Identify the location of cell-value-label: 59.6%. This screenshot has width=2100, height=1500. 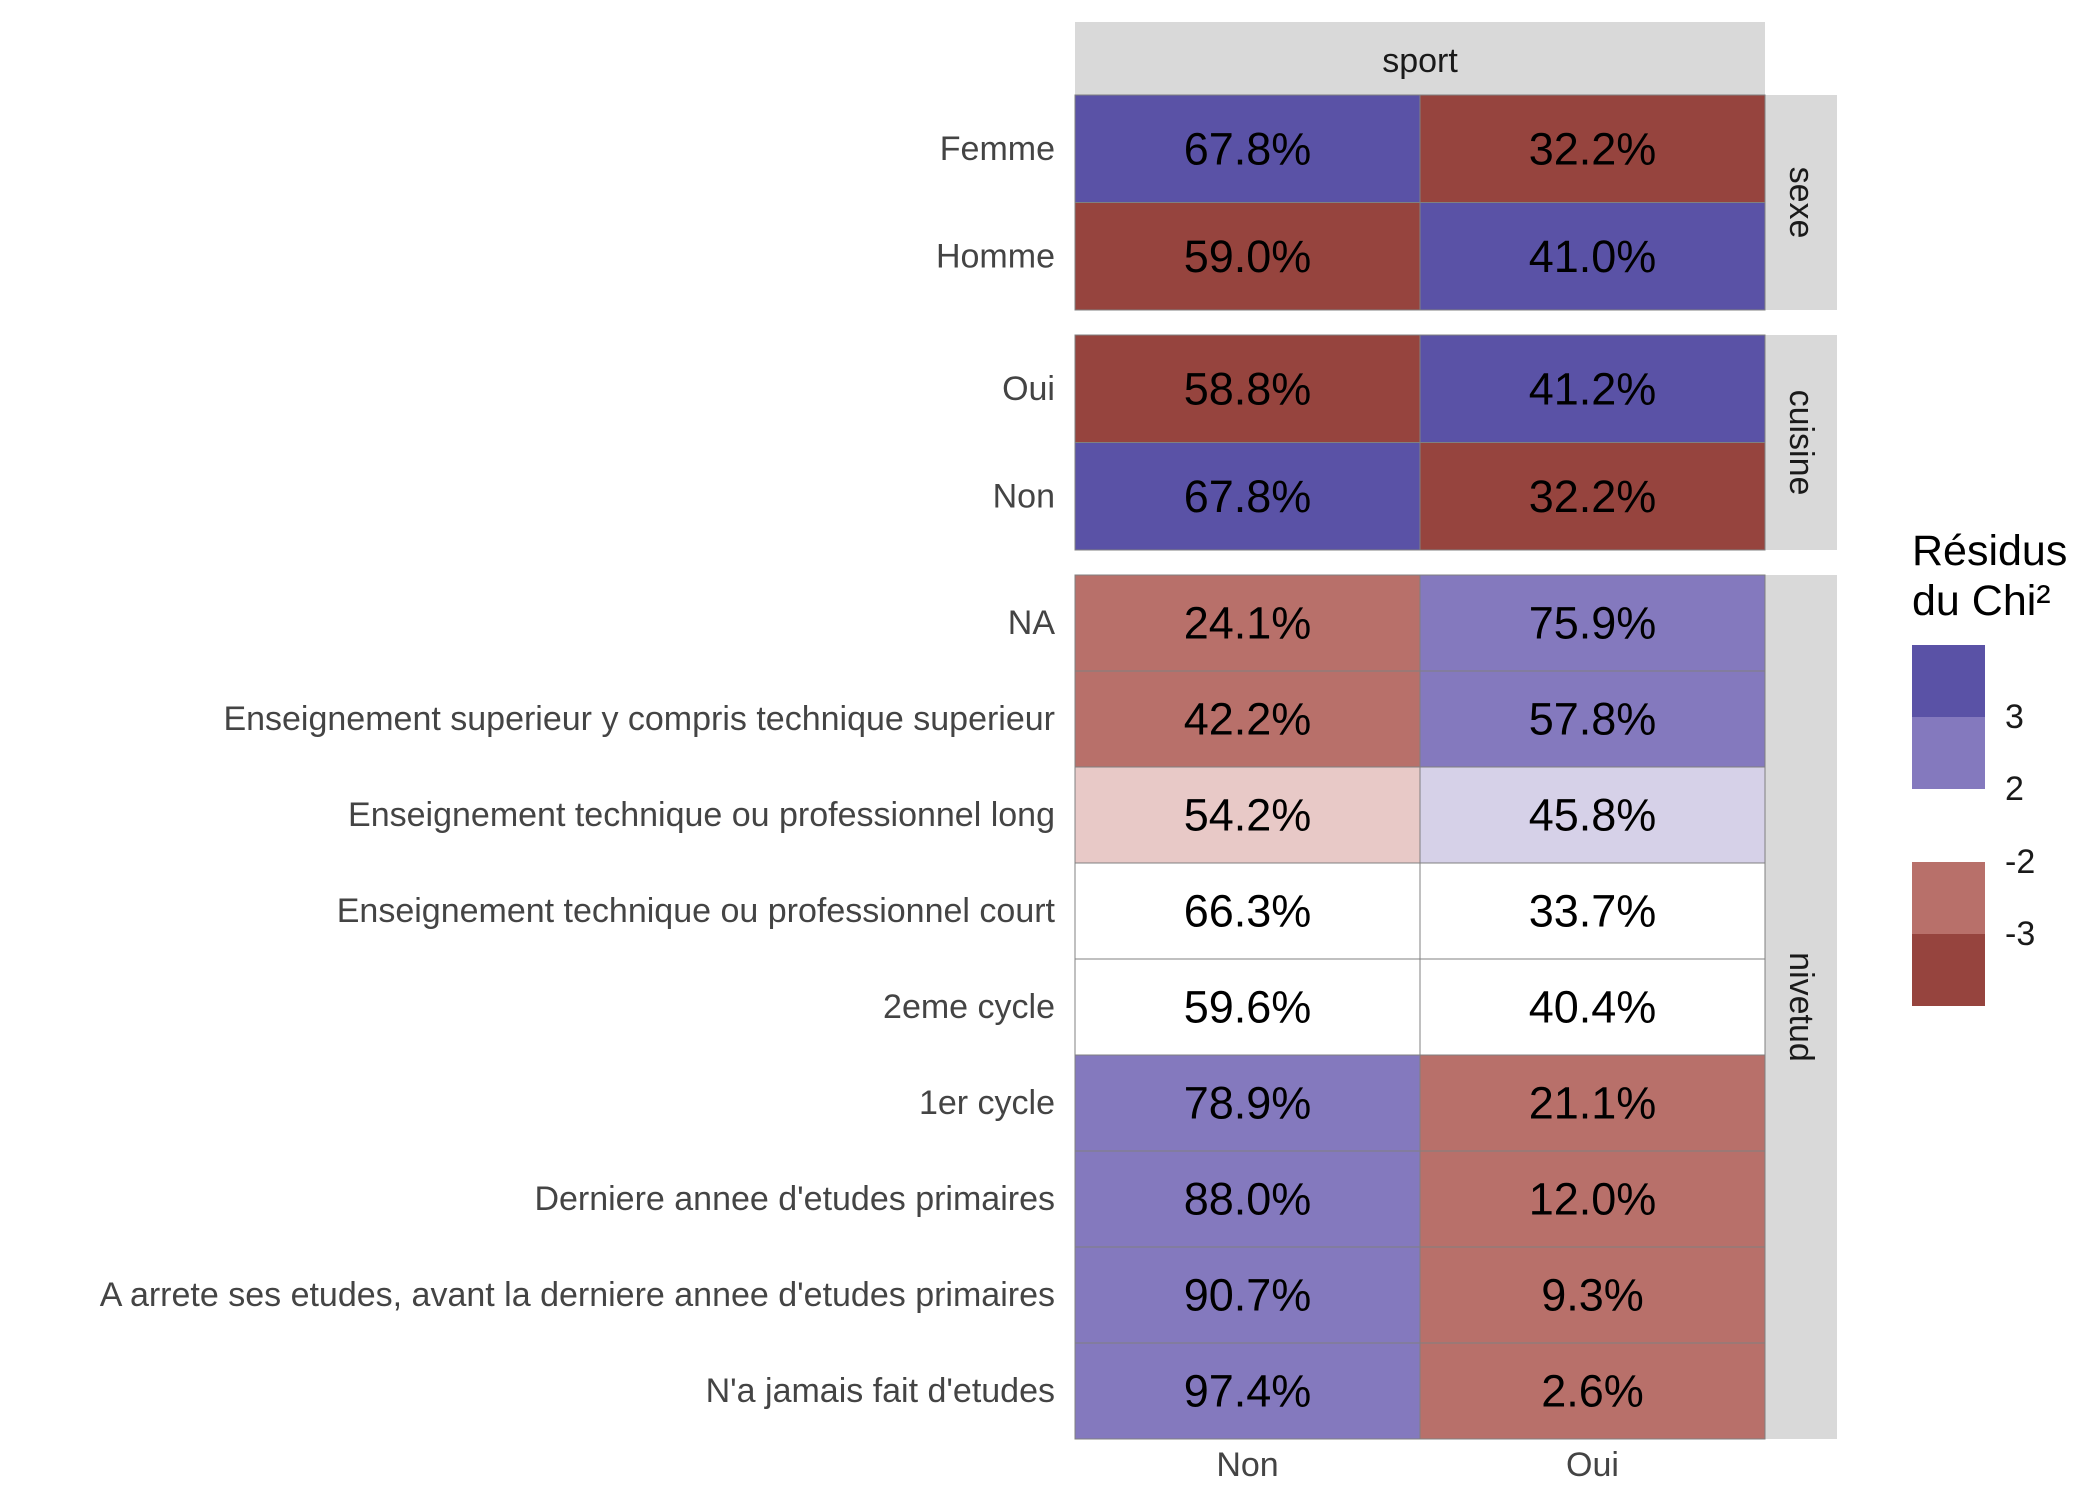
(1248, 1007).